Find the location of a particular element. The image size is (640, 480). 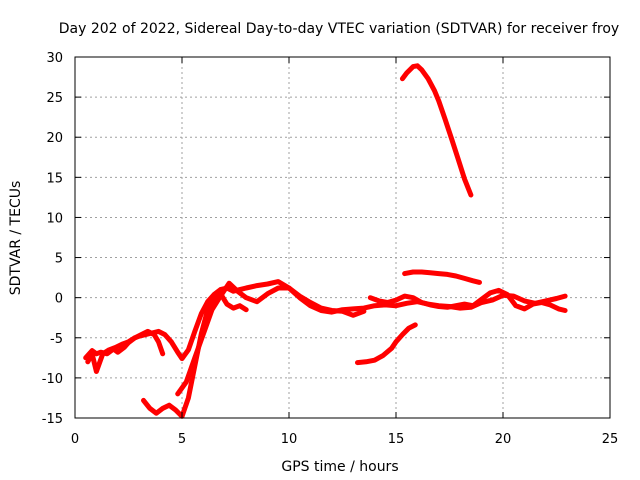

y-tick-label: -15 is located at coordinates (52, 419).